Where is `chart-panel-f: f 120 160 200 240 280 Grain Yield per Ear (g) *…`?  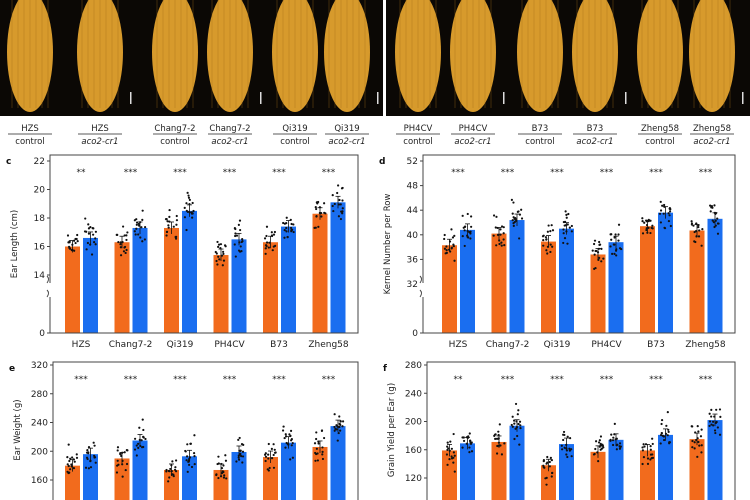 chart-panel-f: f 120 160 200 240 280 Grain Yield per Ear (g) *… is located at coordinates (559, 430).